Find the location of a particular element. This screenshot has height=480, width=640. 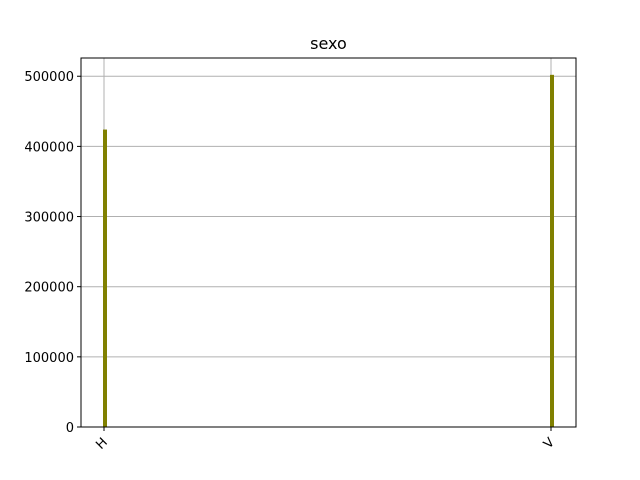

y-tick-label-5: 500000 is located at coordinates (49, 77).